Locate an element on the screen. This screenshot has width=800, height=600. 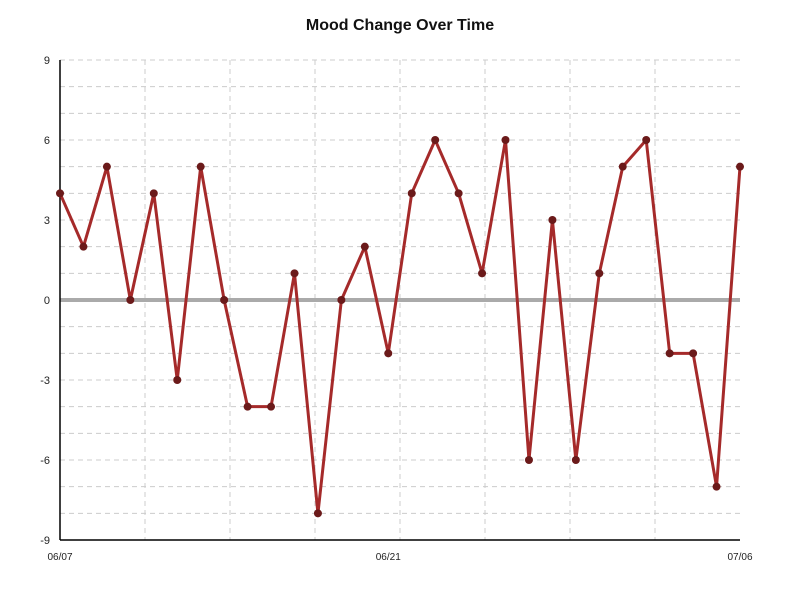
y-tick-label: 0 is located at coordinates (47, 301).